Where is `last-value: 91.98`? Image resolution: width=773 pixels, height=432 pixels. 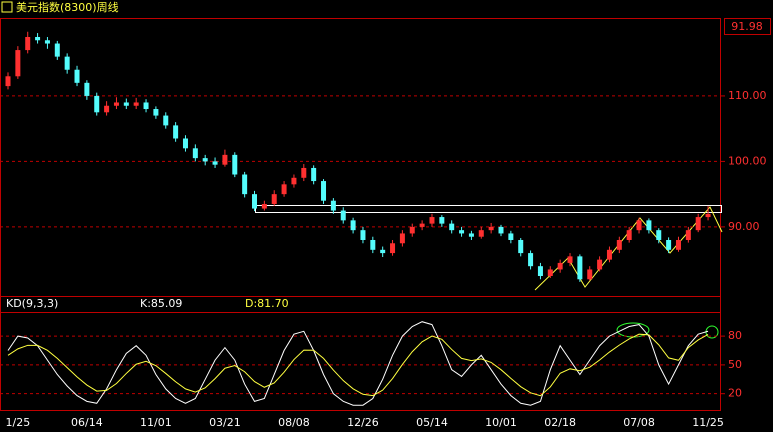
last-value: 91.98 is located at coordinates (747, 26).